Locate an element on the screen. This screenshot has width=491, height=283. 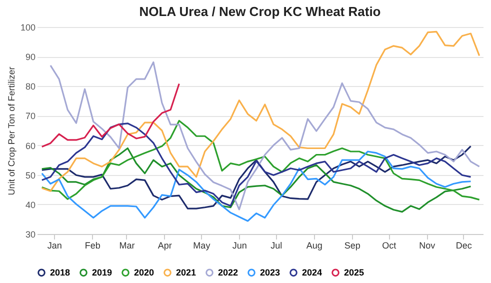
y-tick-label: 50 is located at coordinates (30, 175).